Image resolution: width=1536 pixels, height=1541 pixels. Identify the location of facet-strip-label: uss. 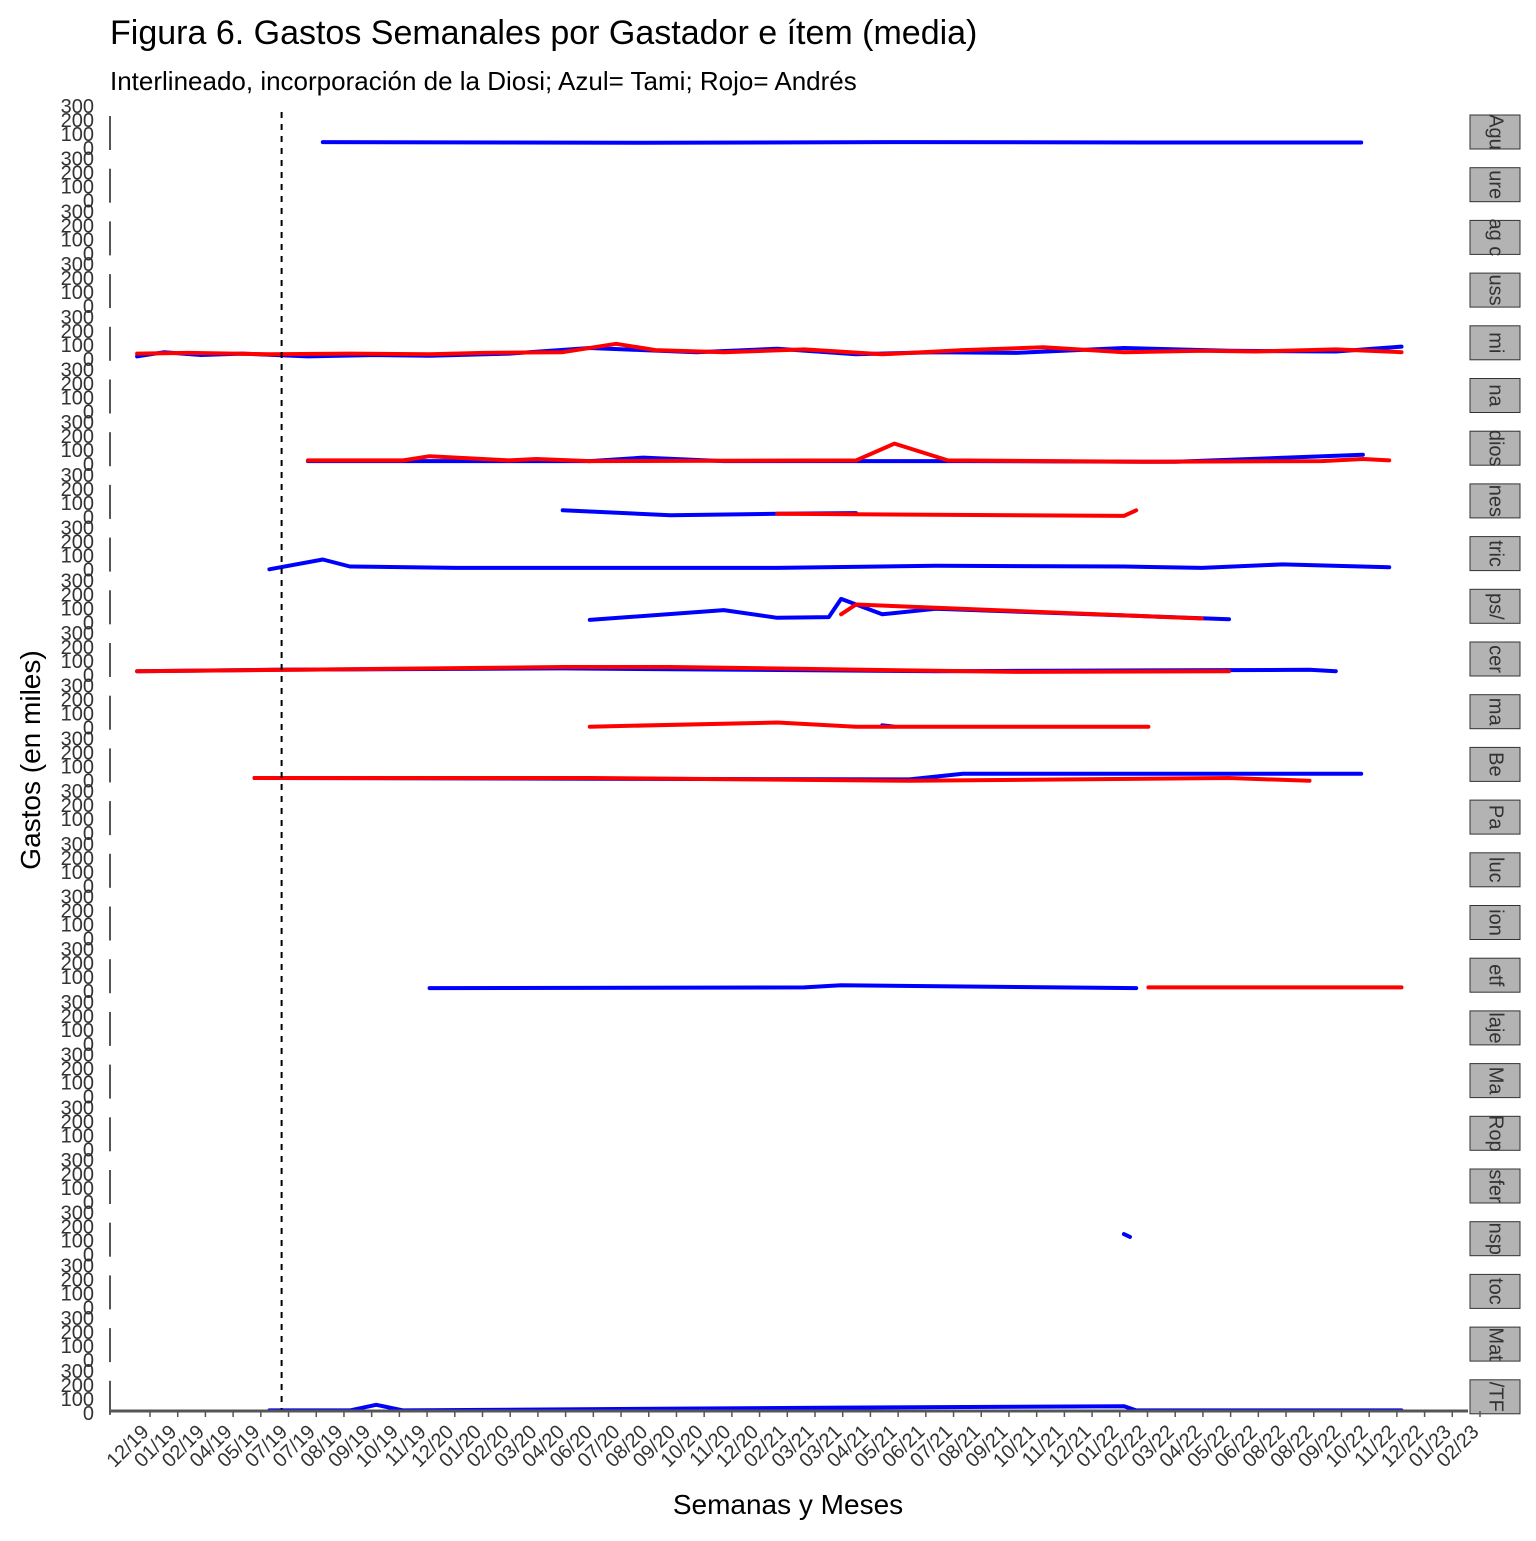
(1496, 290).